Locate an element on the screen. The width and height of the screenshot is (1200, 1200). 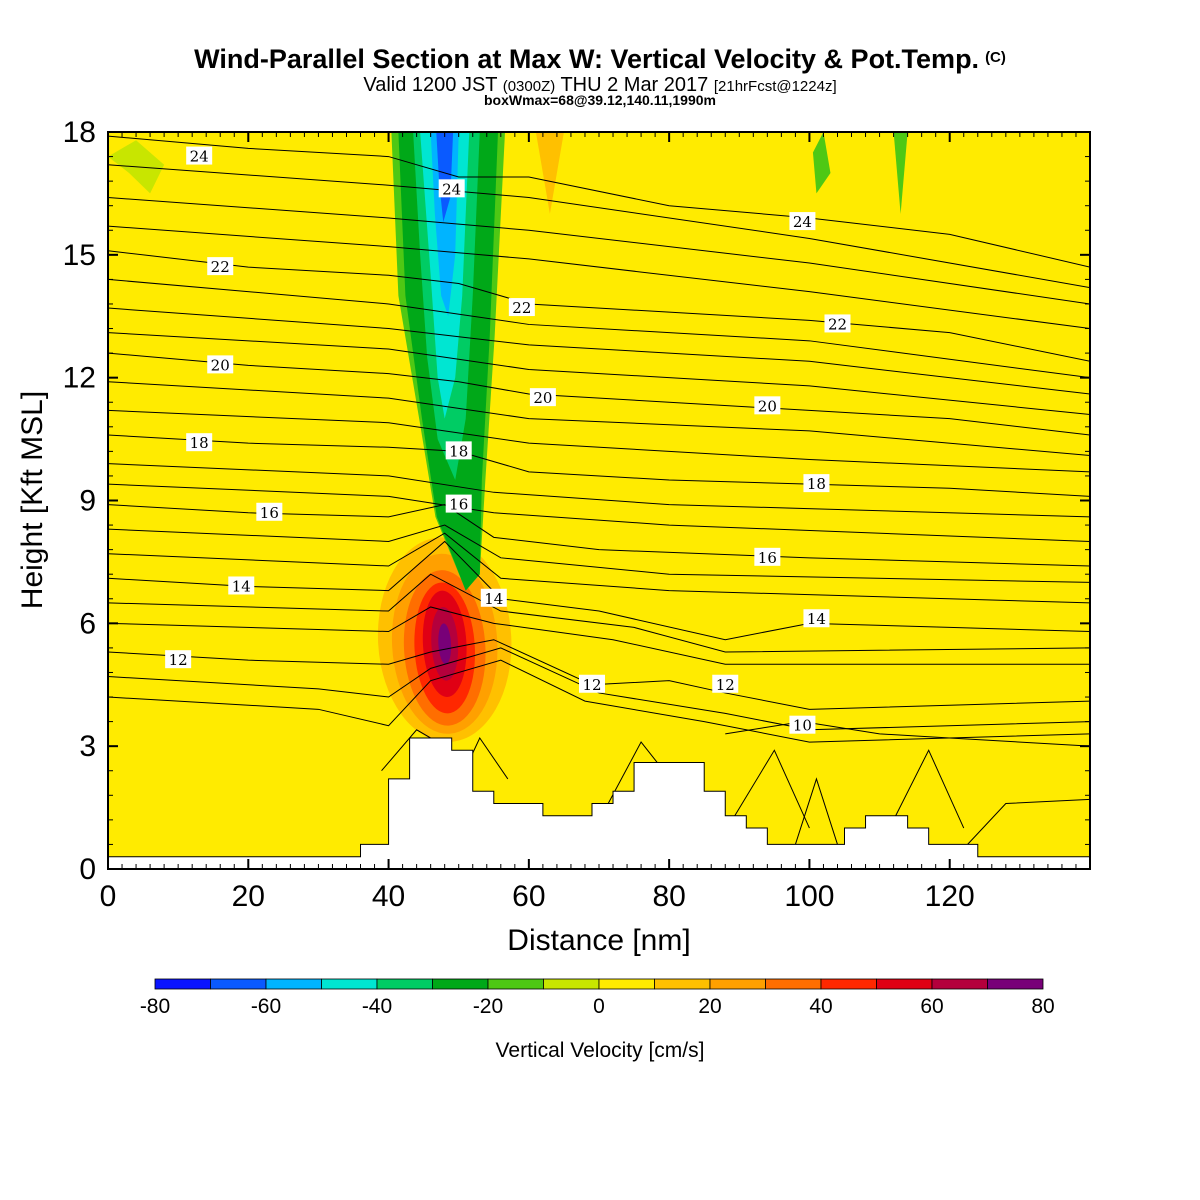
colorbar-tick-label: 0 is located at coordinates (599, 1006).